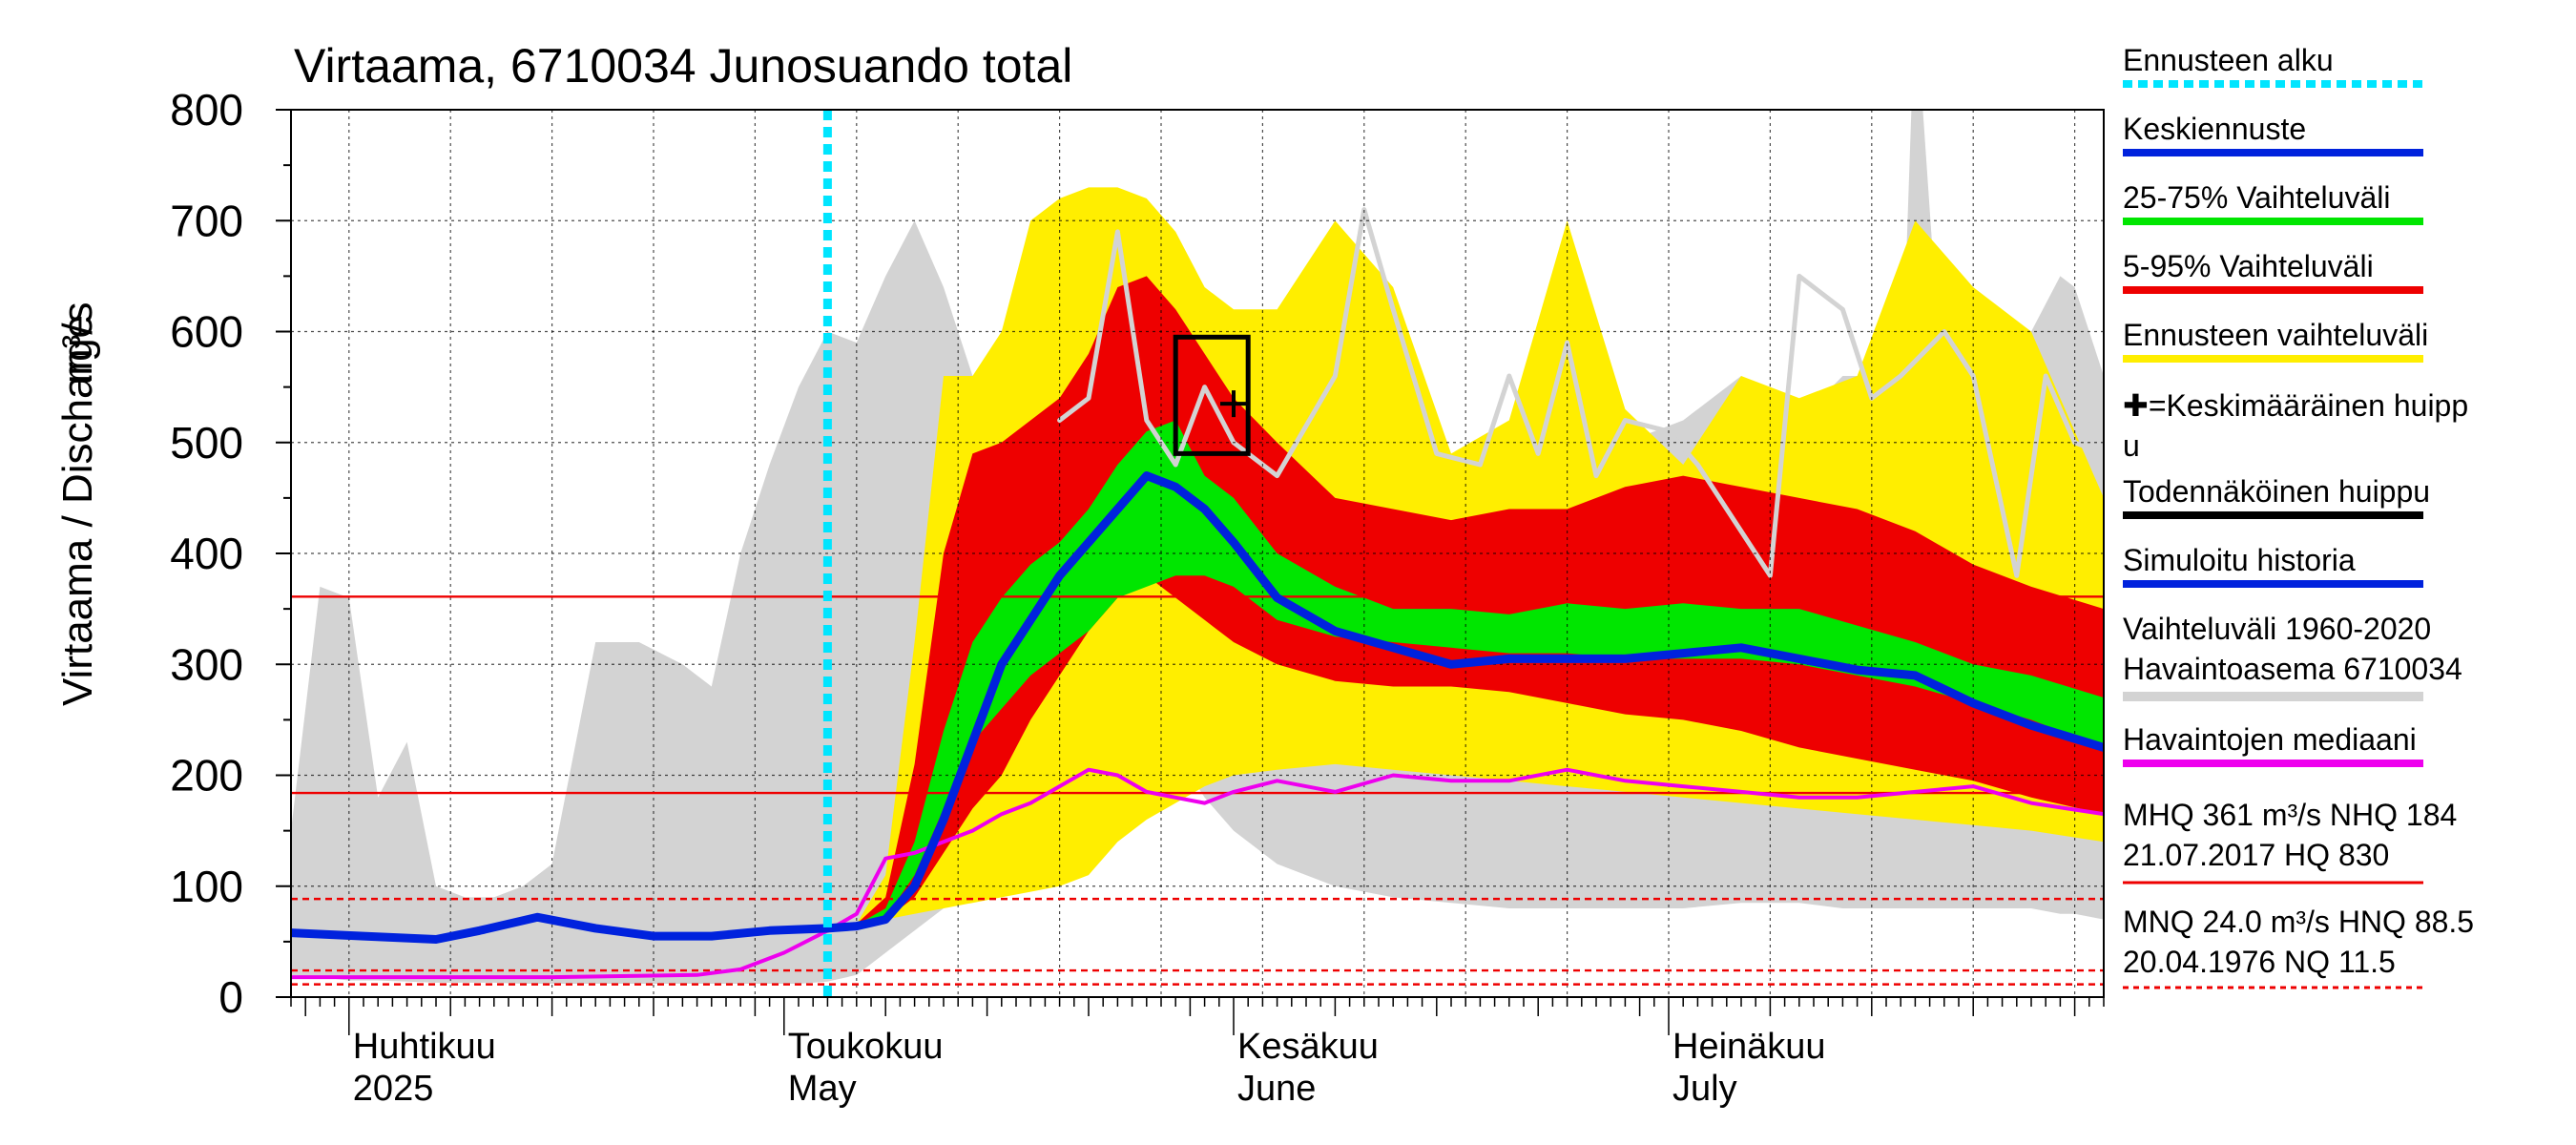 The height and width of the screenshot is (1145, 2576). What do you see at coordinates (2256, 198) in the screenshot?
I see `legend-label-p25_75: 25-75% Vaihteluväli` at bounding box center [2256, 198].